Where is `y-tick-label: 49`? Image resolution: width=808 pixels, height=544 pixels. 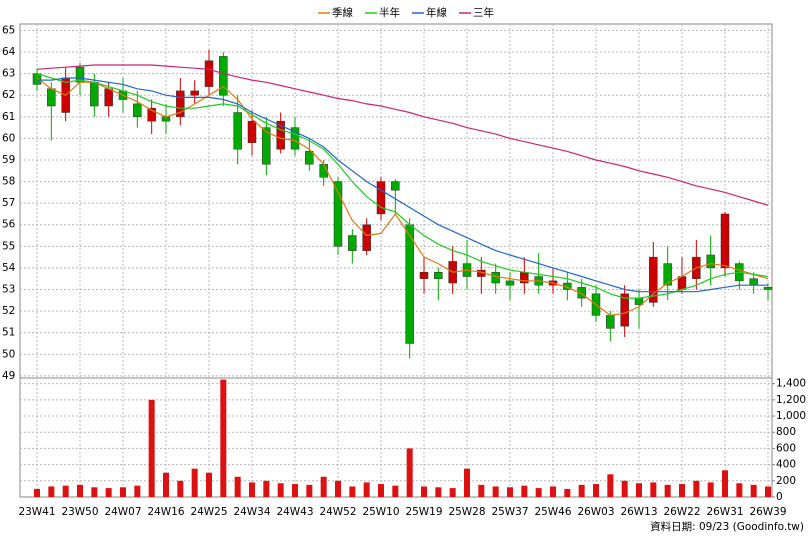
y-tick-label: 49 is located at coordinates (8, 376).